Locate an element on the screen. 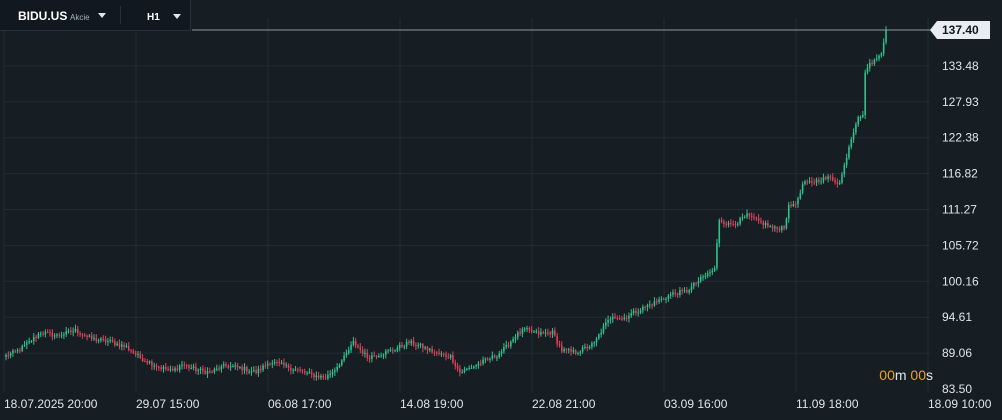 The width and height of the screenshot is (1002, 420). symbol-label: BIDU.US is located at coordinates (43, 16).